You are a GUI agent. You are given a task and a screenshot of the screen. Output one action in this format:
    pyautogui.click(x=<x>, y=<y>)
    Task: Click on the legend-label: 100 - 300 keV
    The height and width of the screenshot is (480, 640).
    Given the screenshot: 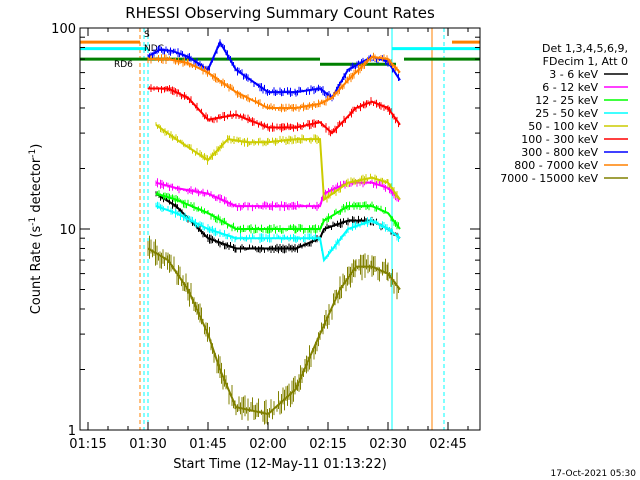 What is the action you would take?
    pyautogui.click(x=559, y=139)
    